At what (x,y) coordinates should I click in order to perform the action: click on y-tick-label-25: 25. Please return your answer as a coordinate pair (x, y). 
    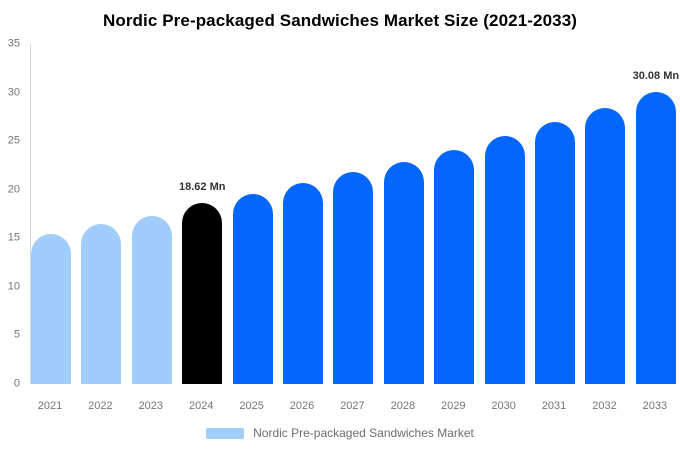
    Looking at the image, I should click on (13, 140).